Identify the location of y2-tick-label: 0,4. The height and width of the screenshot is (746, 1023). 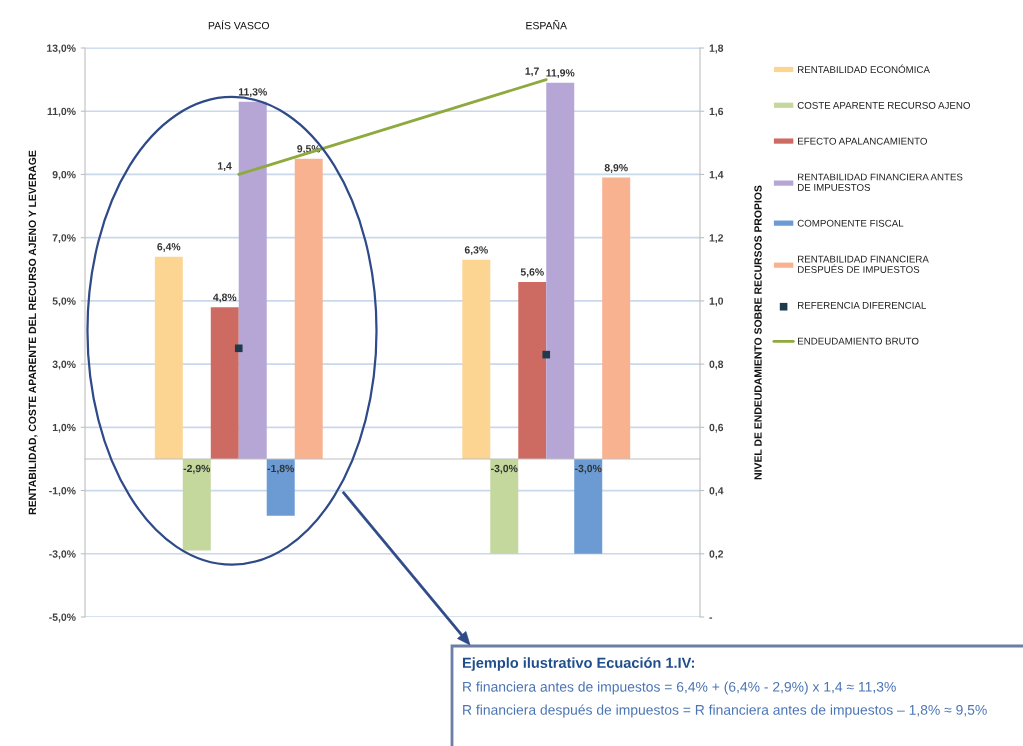
(716, 491).